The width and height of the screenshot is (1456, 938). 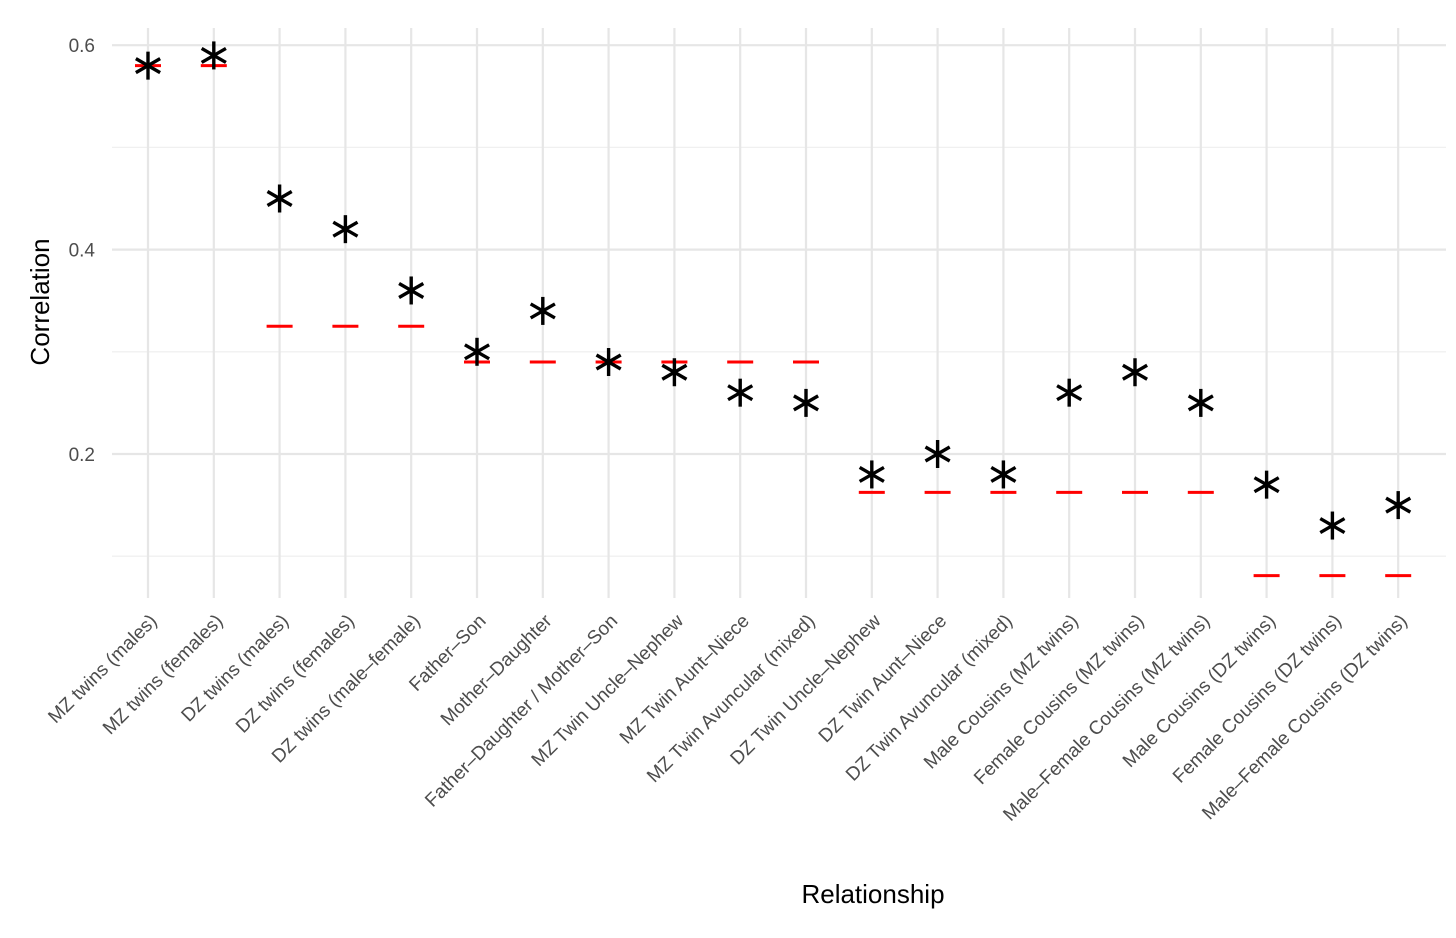 I want to click on y-tick-label: 0.4, so click(x=82, y=251).